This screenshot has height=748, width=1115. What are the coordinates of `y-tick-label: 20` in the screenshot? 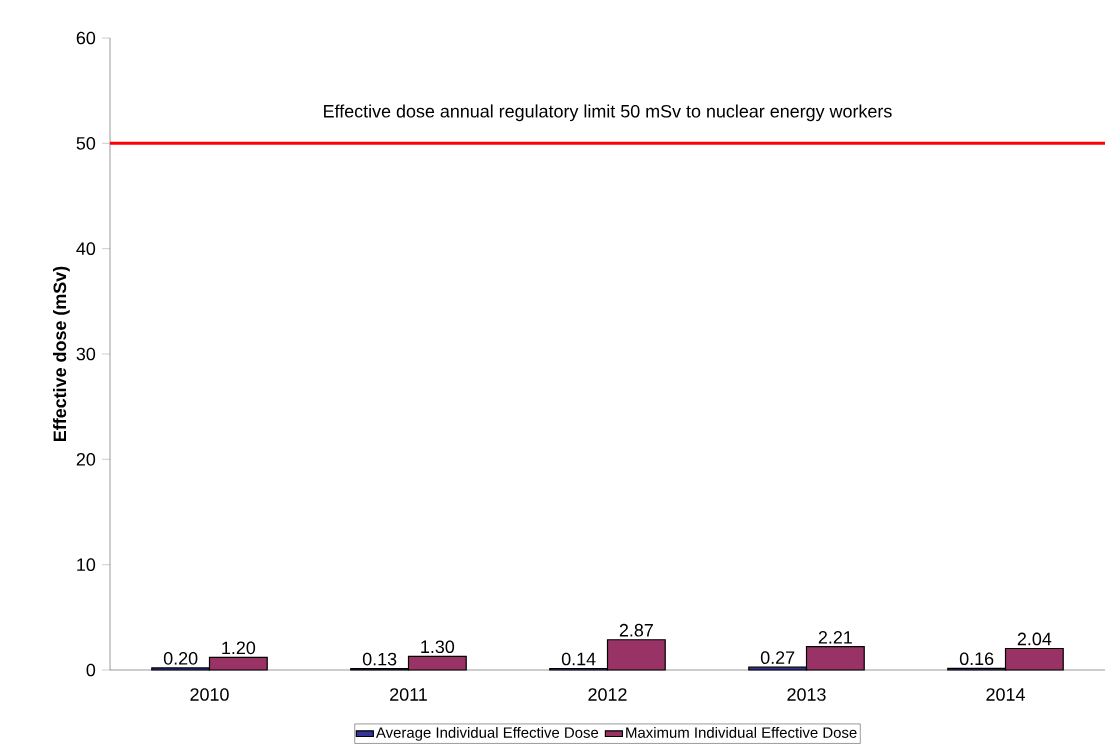 It's located at (86, 459).